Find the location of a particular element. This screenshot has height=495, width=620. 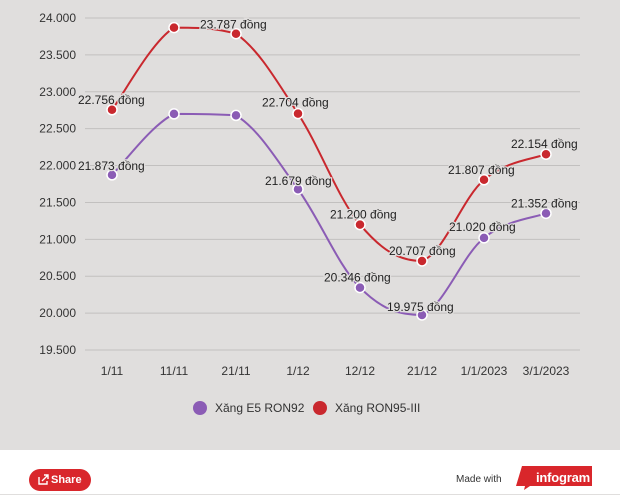

data-label: 22.704 đồng is located at coordinates (295, 103).